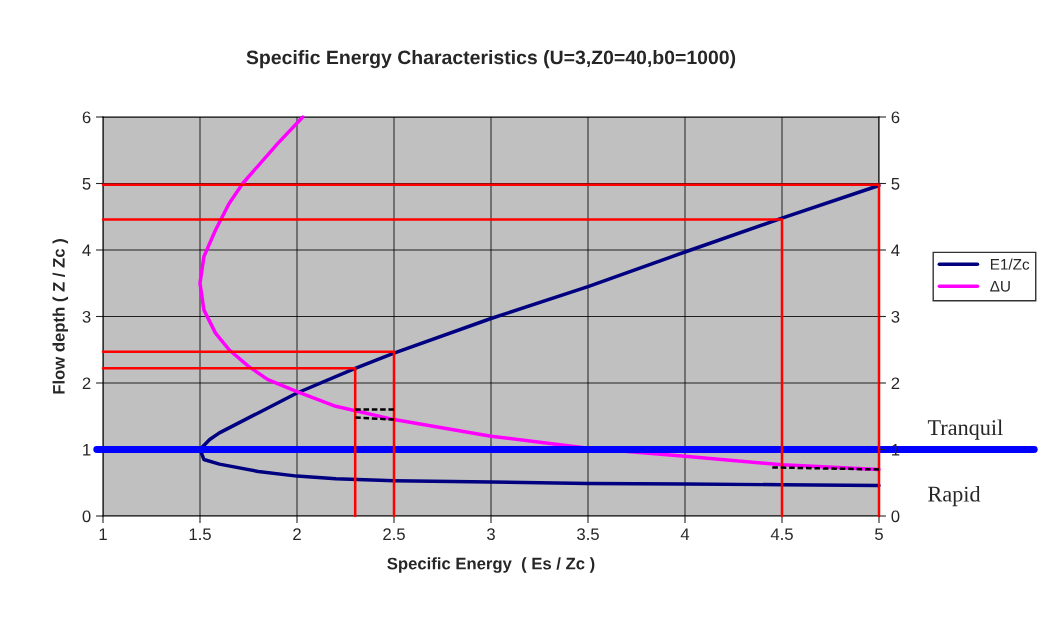 The width and height of the screenshot is (1063, 622). What do you see at coordinates (965, 429) in the screenshot?
I see `text: Tranquil` at bounding box center [965, 429].